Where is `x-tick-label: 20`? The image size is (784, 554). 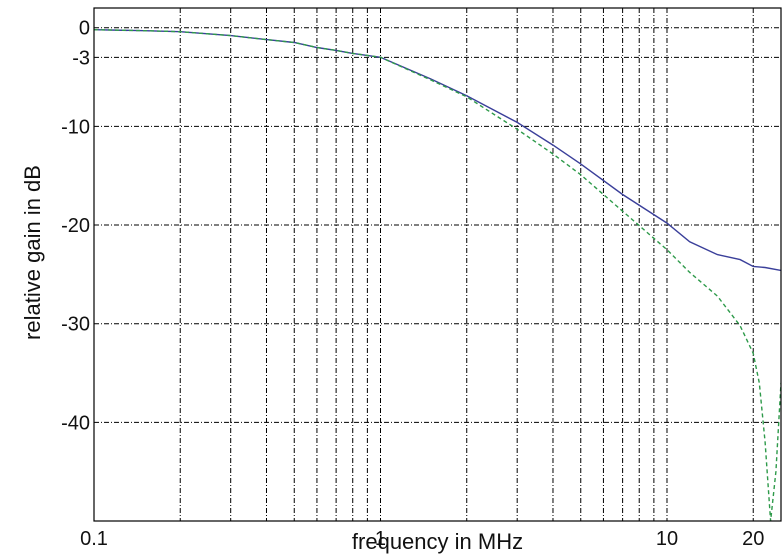
x-tick-label: 20 is located at coordinates (753, 539).